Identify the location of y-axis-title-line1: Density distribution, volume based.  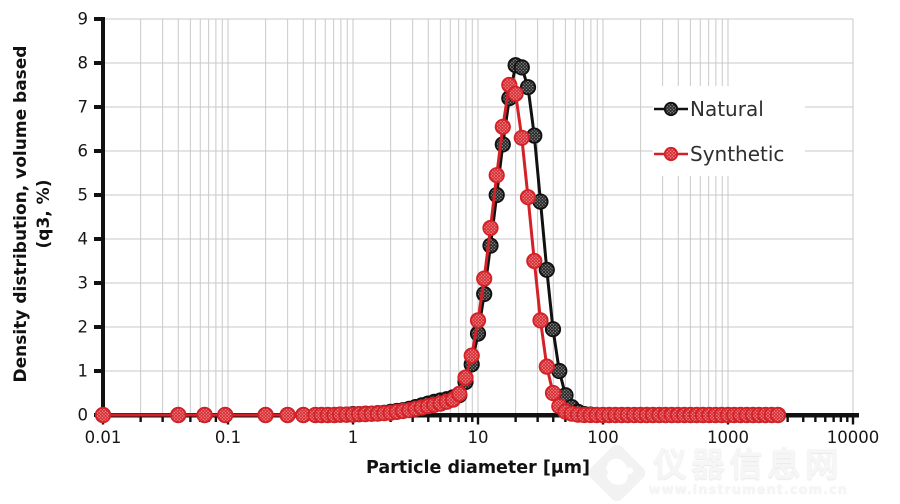
(21, 214).